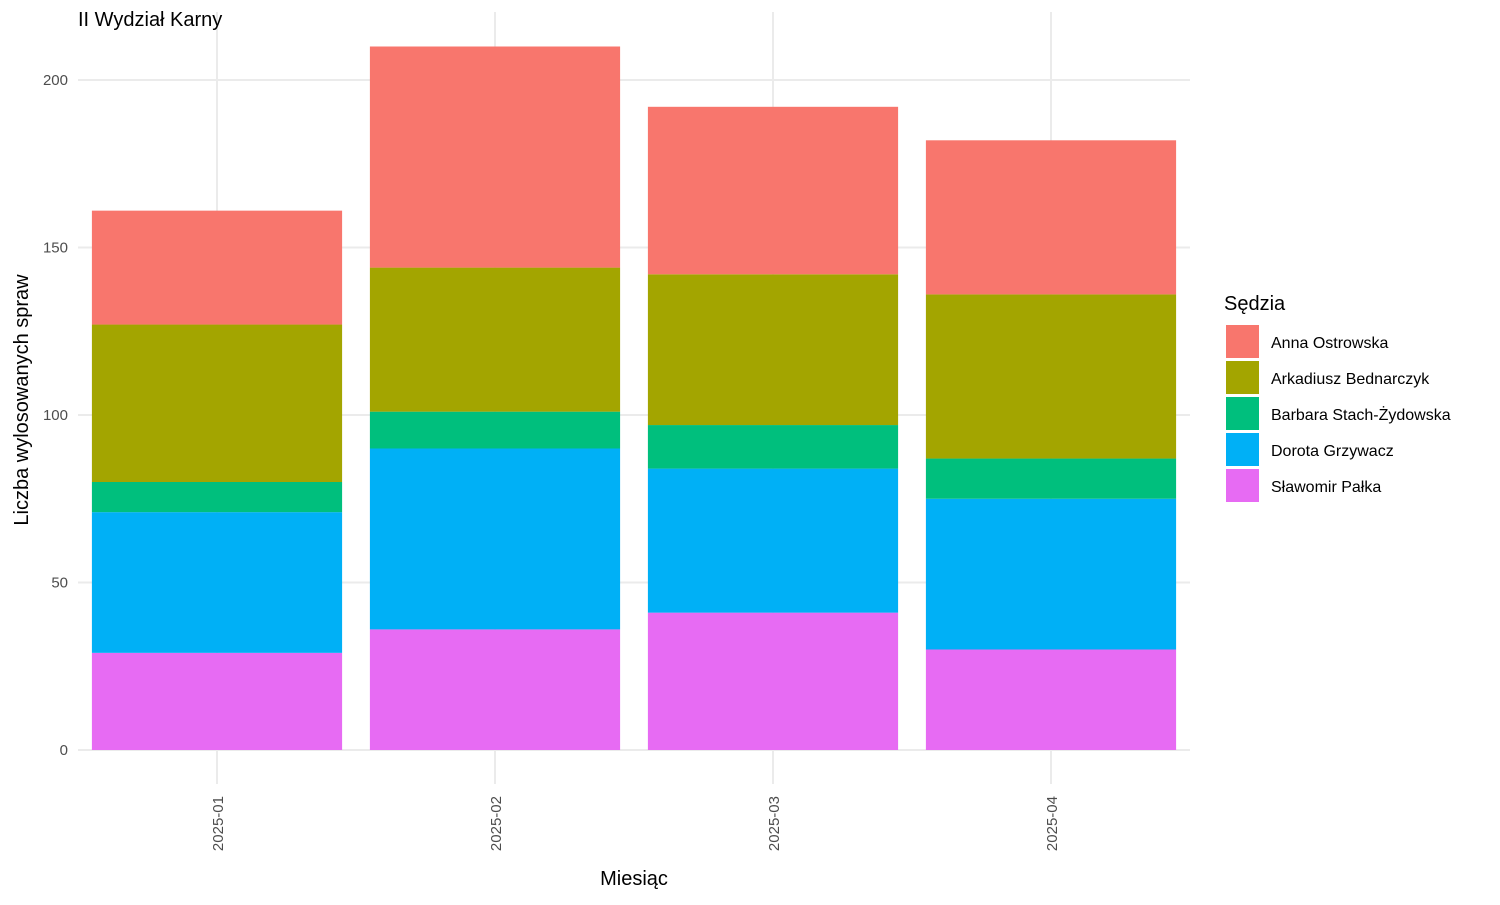 This screenshot has width=1500, height=905. Describe the element at coordinates (1052, 823) in the screenshot. I see `x-tick-label: 2025-04` at that location.